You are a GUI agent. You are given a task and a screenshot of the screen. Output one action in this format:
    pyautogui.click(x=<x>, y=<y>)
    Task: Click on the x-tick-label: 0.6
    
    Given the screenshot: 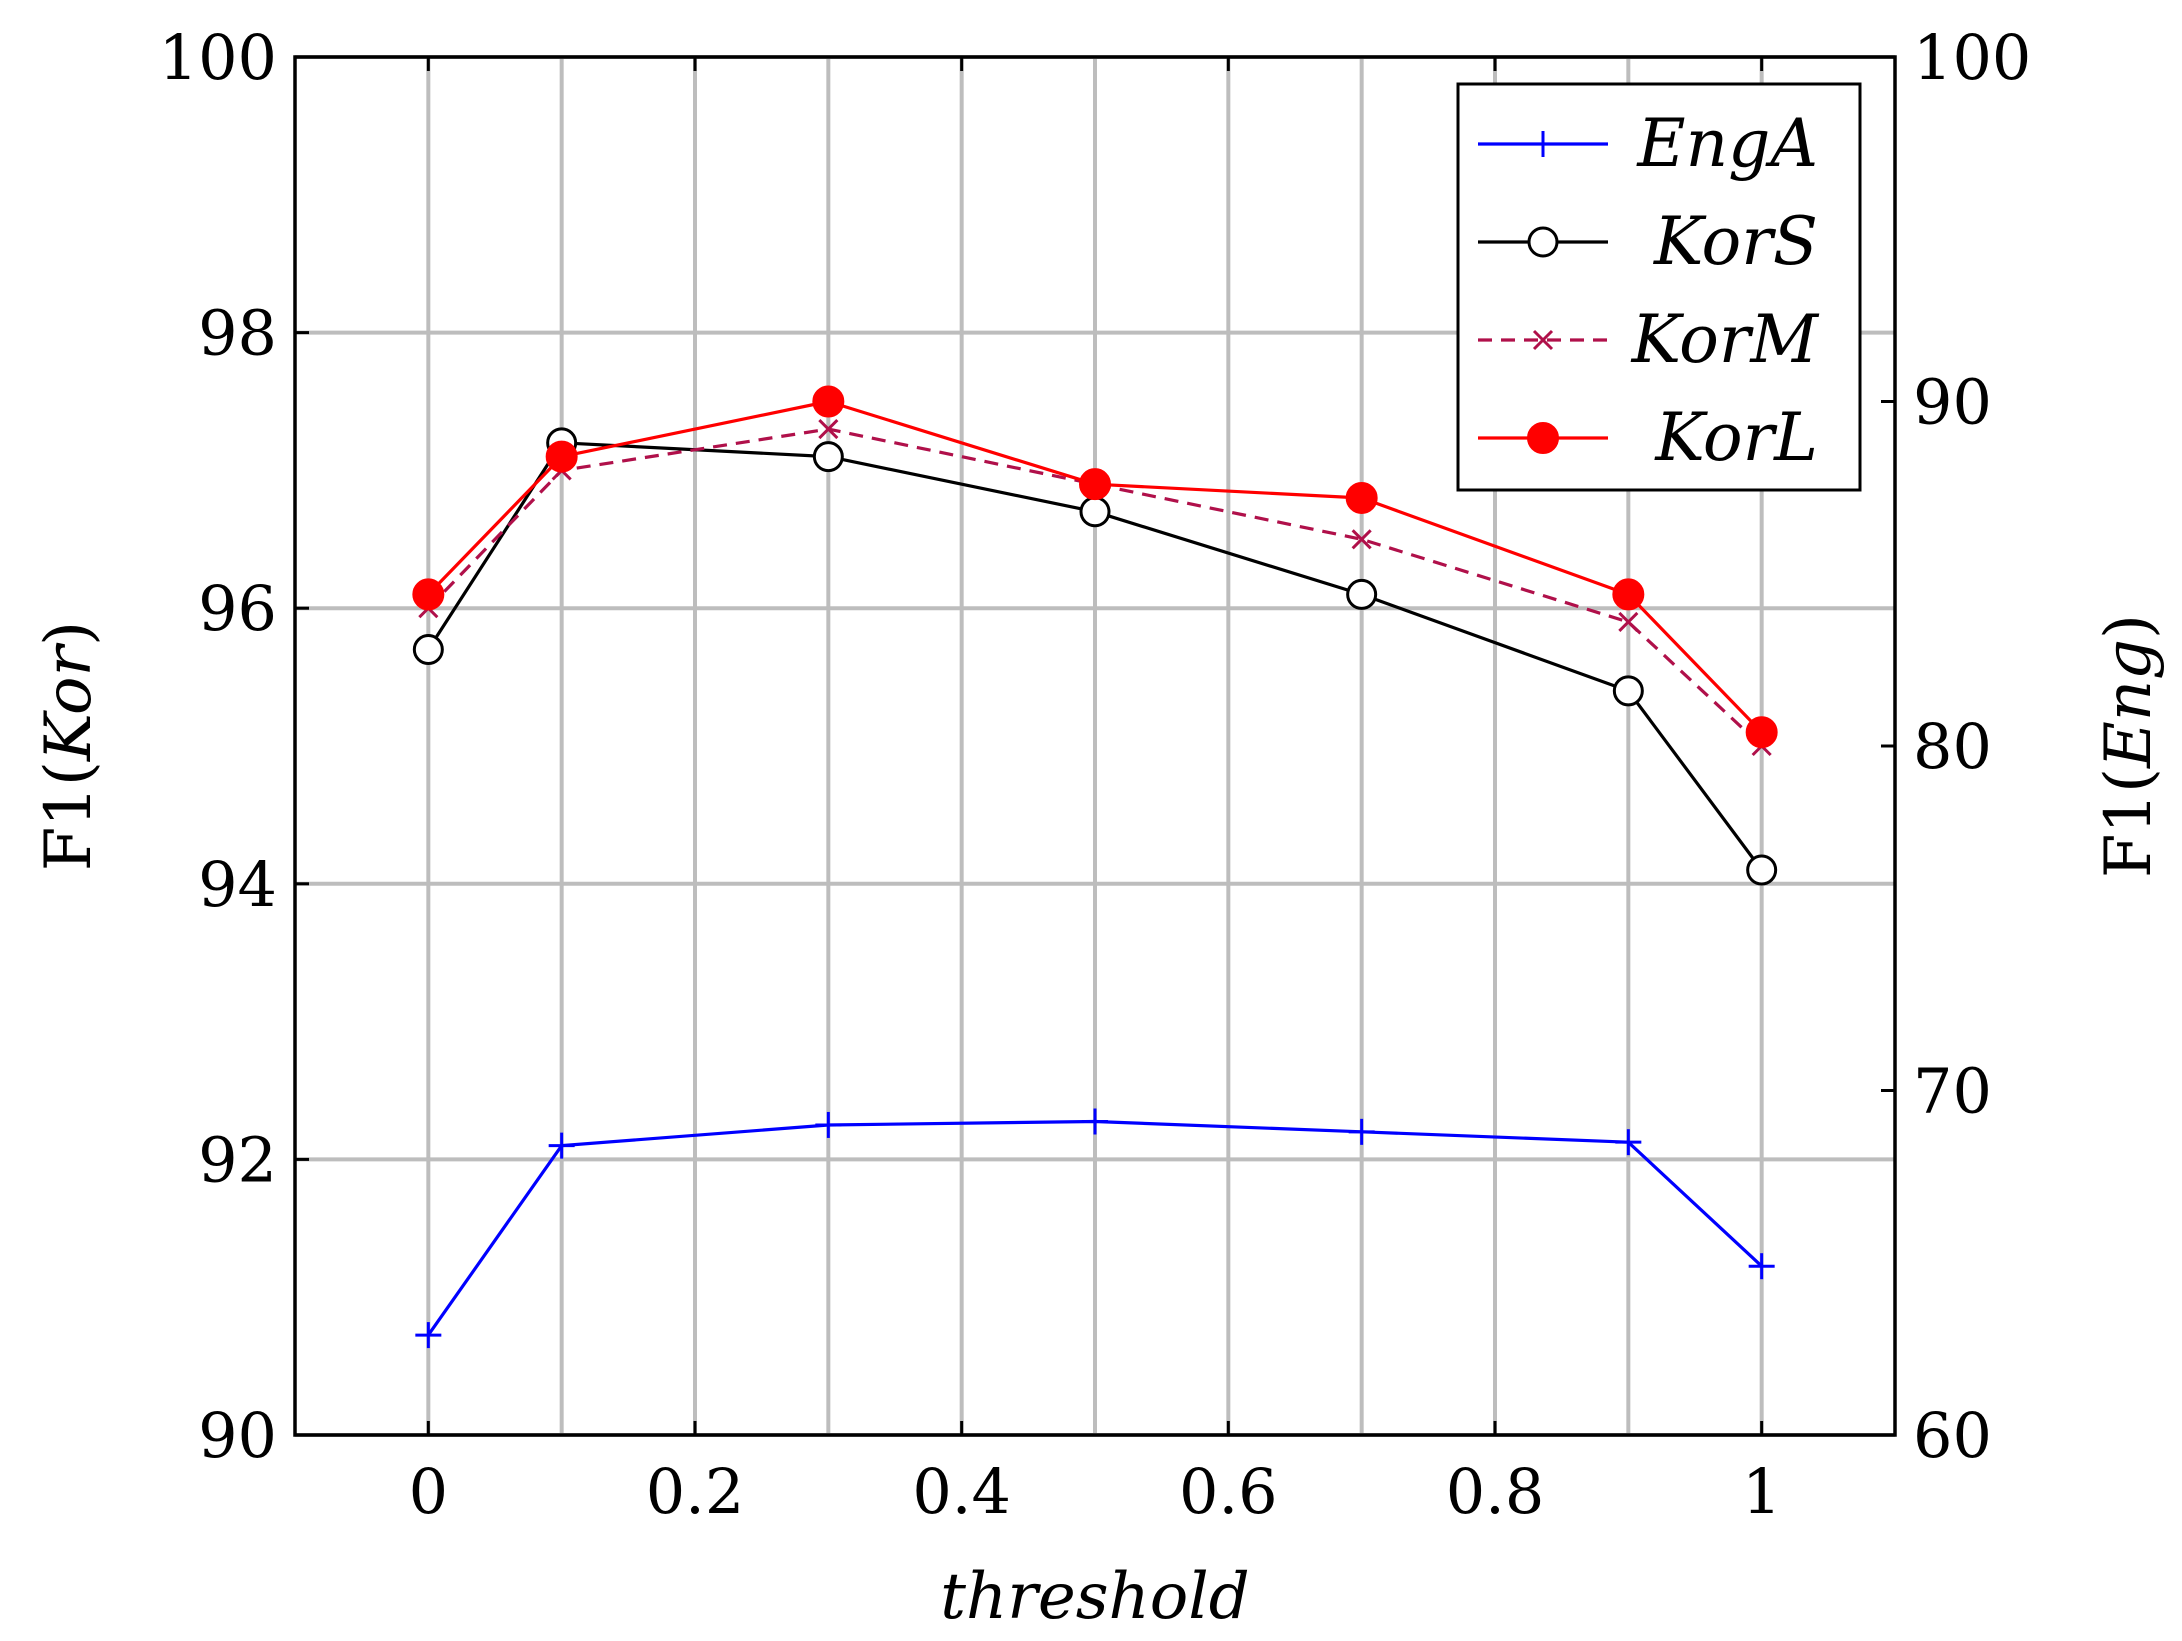 What is the action you would take?
    pyautogui.click(x=1228, y=1491)
    